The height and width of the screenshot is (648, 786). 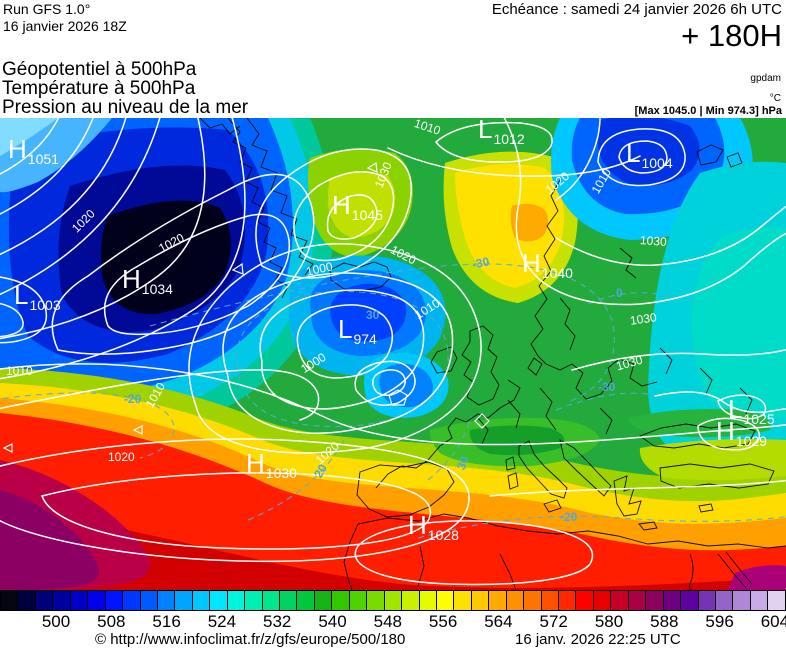 What do you see at coordinates (664, 621) in the screenshot?
I see `scale-tick-label: 588` at bounding box center [664, 621].